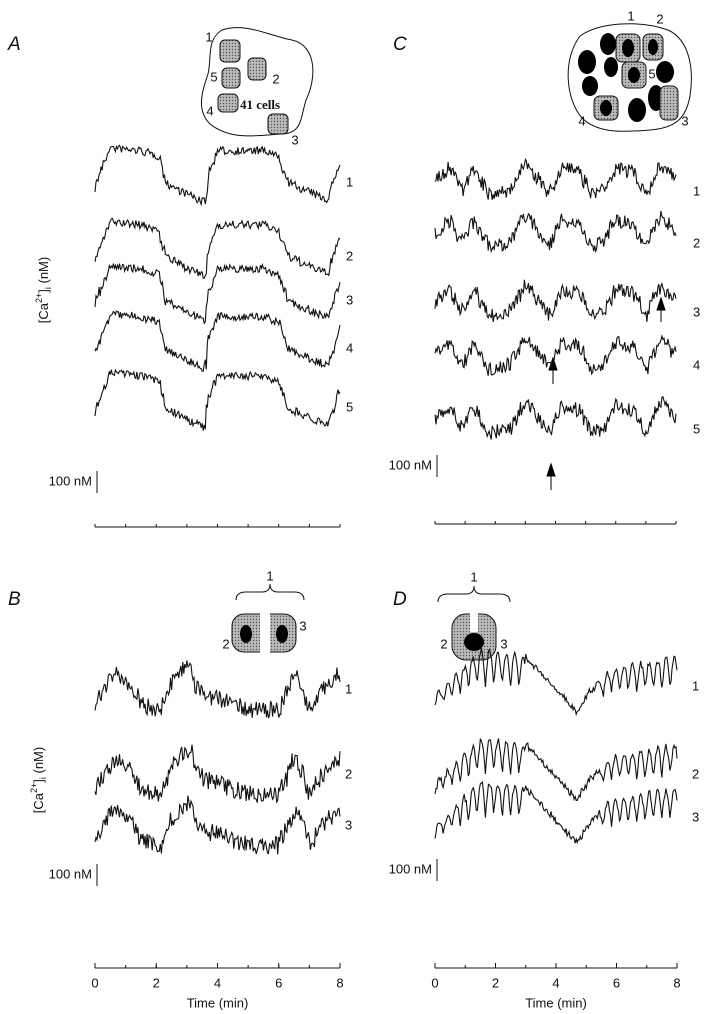  What do you see at coordinates (14, 599) in the screenshot?
I see `panel-letter: B` at bounding box center [14, 599].